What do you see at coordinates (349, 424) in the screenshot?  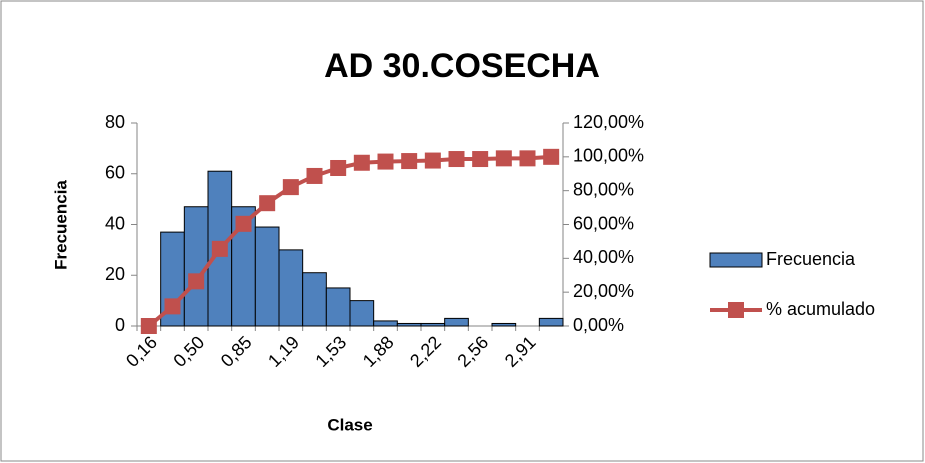 I see `x-axis-title: Clase` at bounding box center [349, 424].